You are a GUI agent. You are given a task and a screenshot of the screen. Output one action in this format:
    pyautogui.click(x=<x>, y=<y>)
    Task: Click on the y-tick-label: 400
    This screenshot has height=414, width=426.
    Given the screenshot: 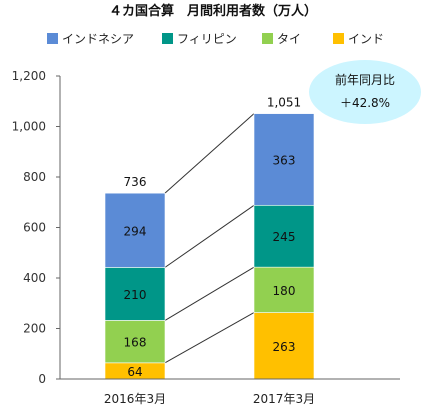 What is the action you would take?
    pyautogui.click(x=34, y=278)
    